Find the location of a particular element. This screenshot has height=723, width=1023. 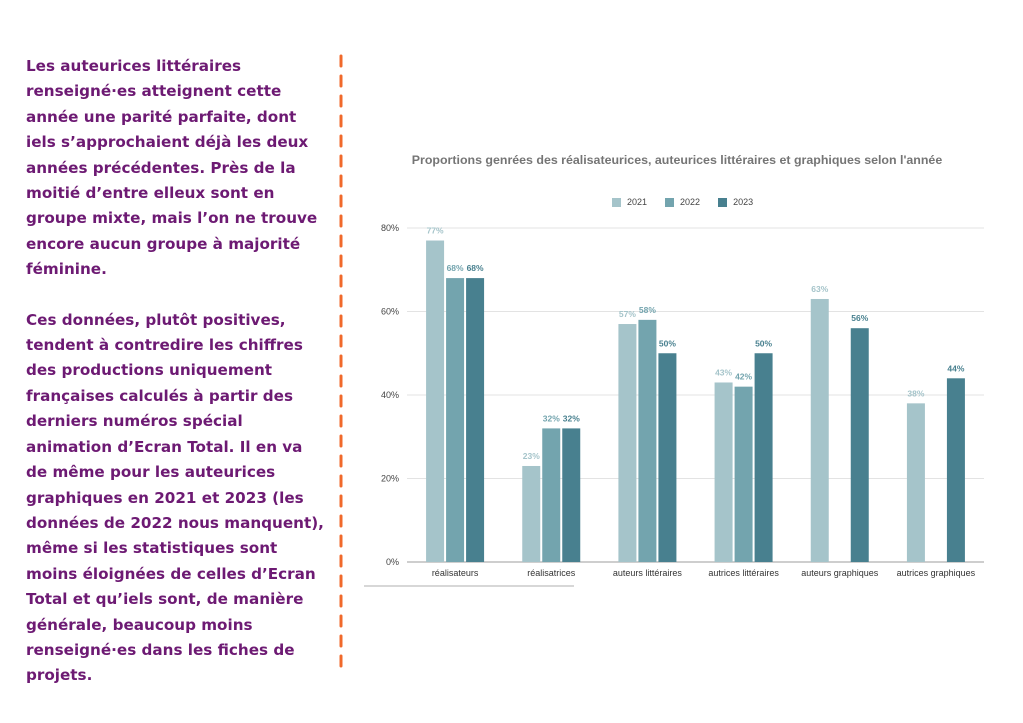

x-tick-label: autrices graphiques is located at coordinates (936, 573).